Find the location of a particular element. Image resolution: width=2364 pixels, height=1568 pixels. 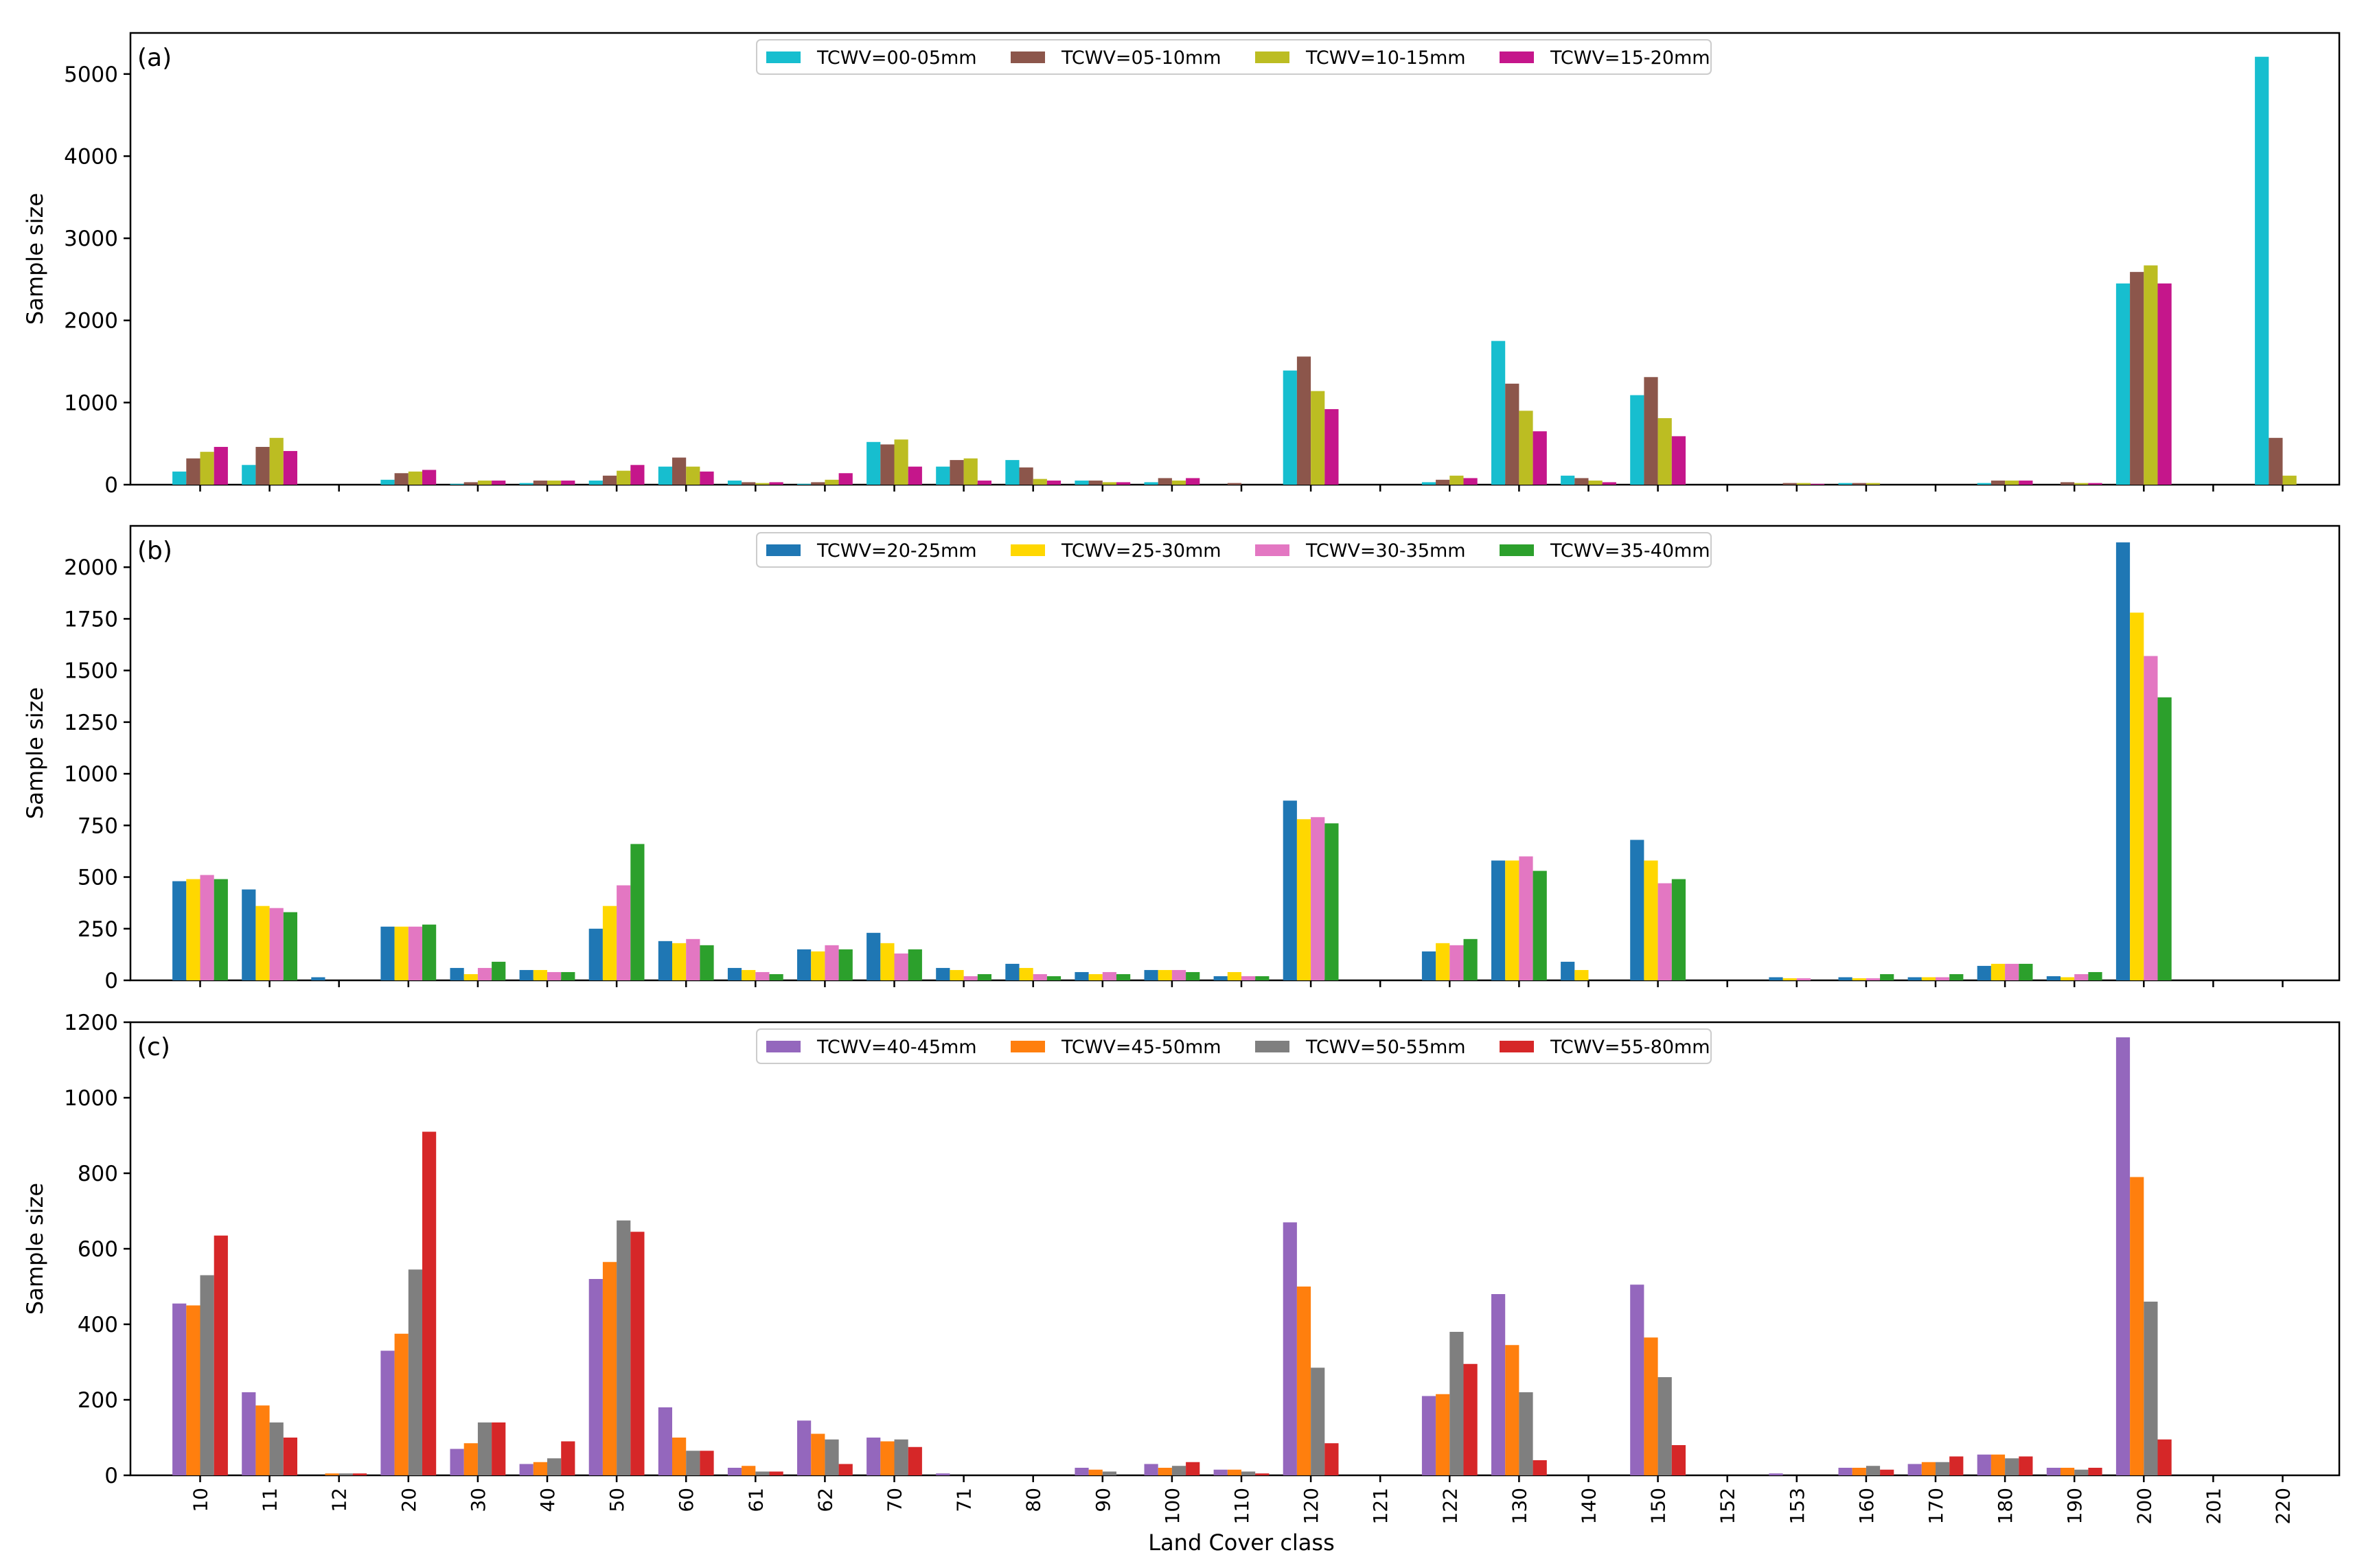

y-tick-label: 4000 is located at coordinates (91, 156).